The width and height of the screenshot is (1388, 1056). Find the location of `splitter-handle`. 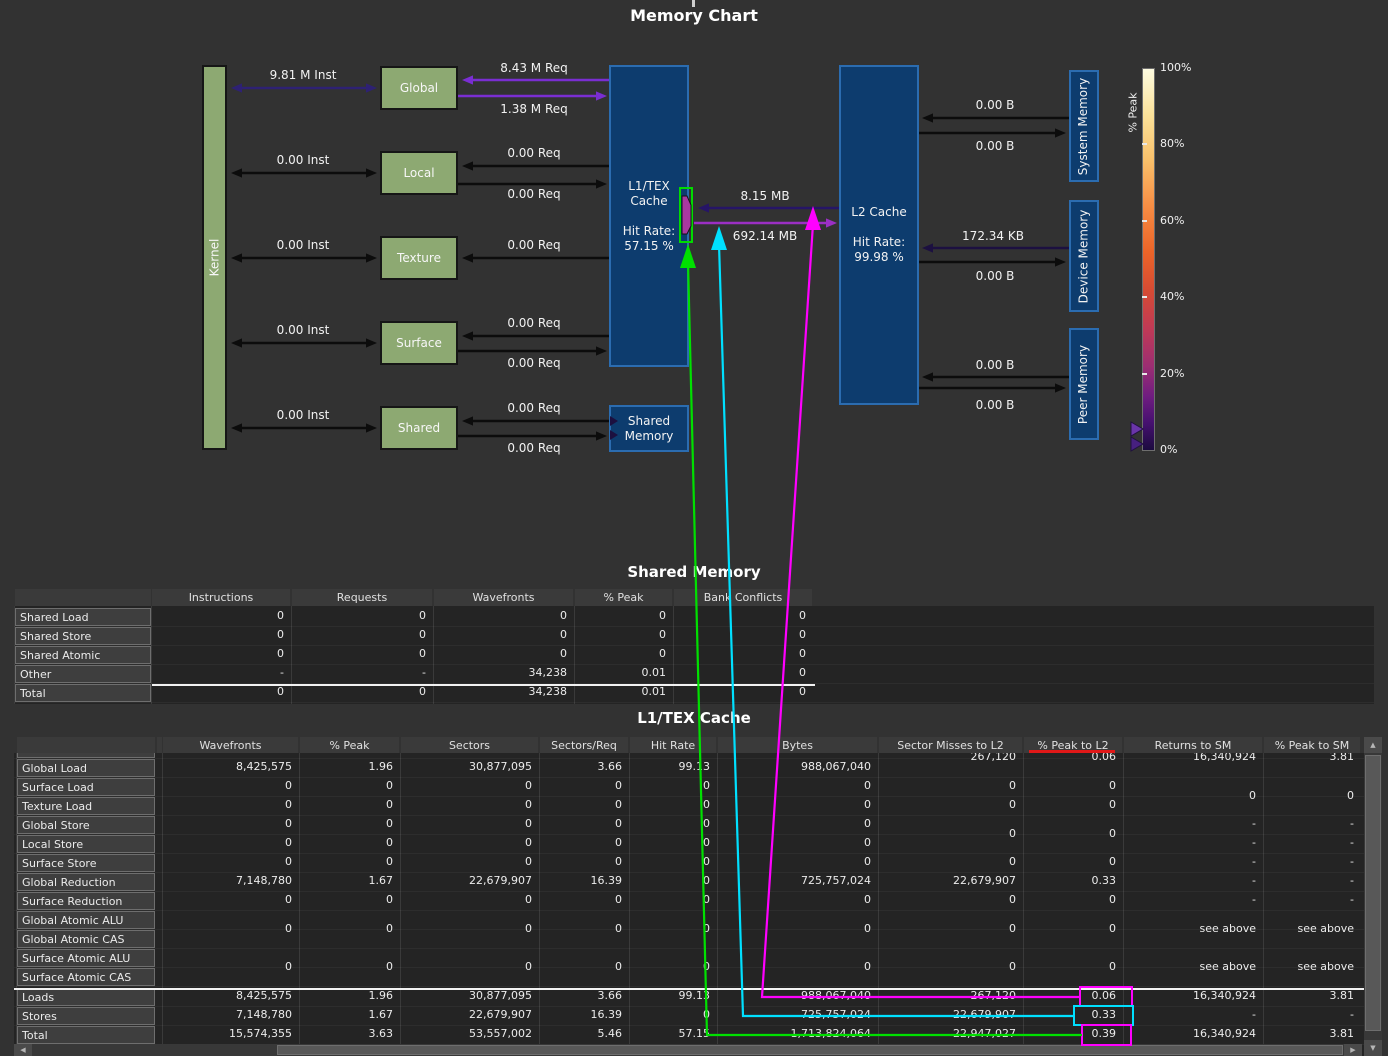

splitter-handle is located at coordinates (693, 3).